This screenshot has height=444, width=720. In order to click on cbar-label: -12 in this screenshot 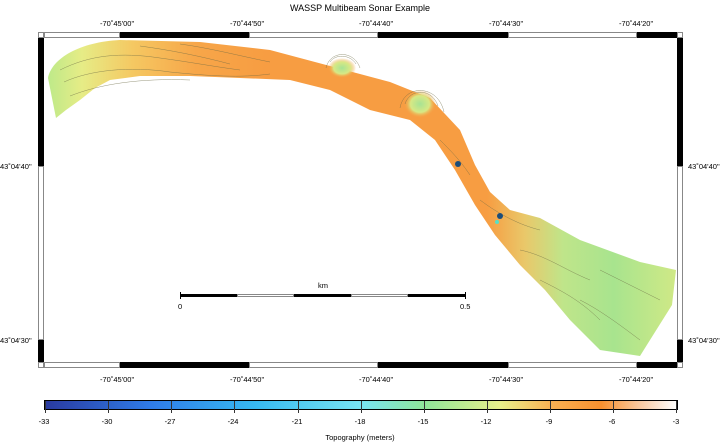, I will do `click(486, 421)`.